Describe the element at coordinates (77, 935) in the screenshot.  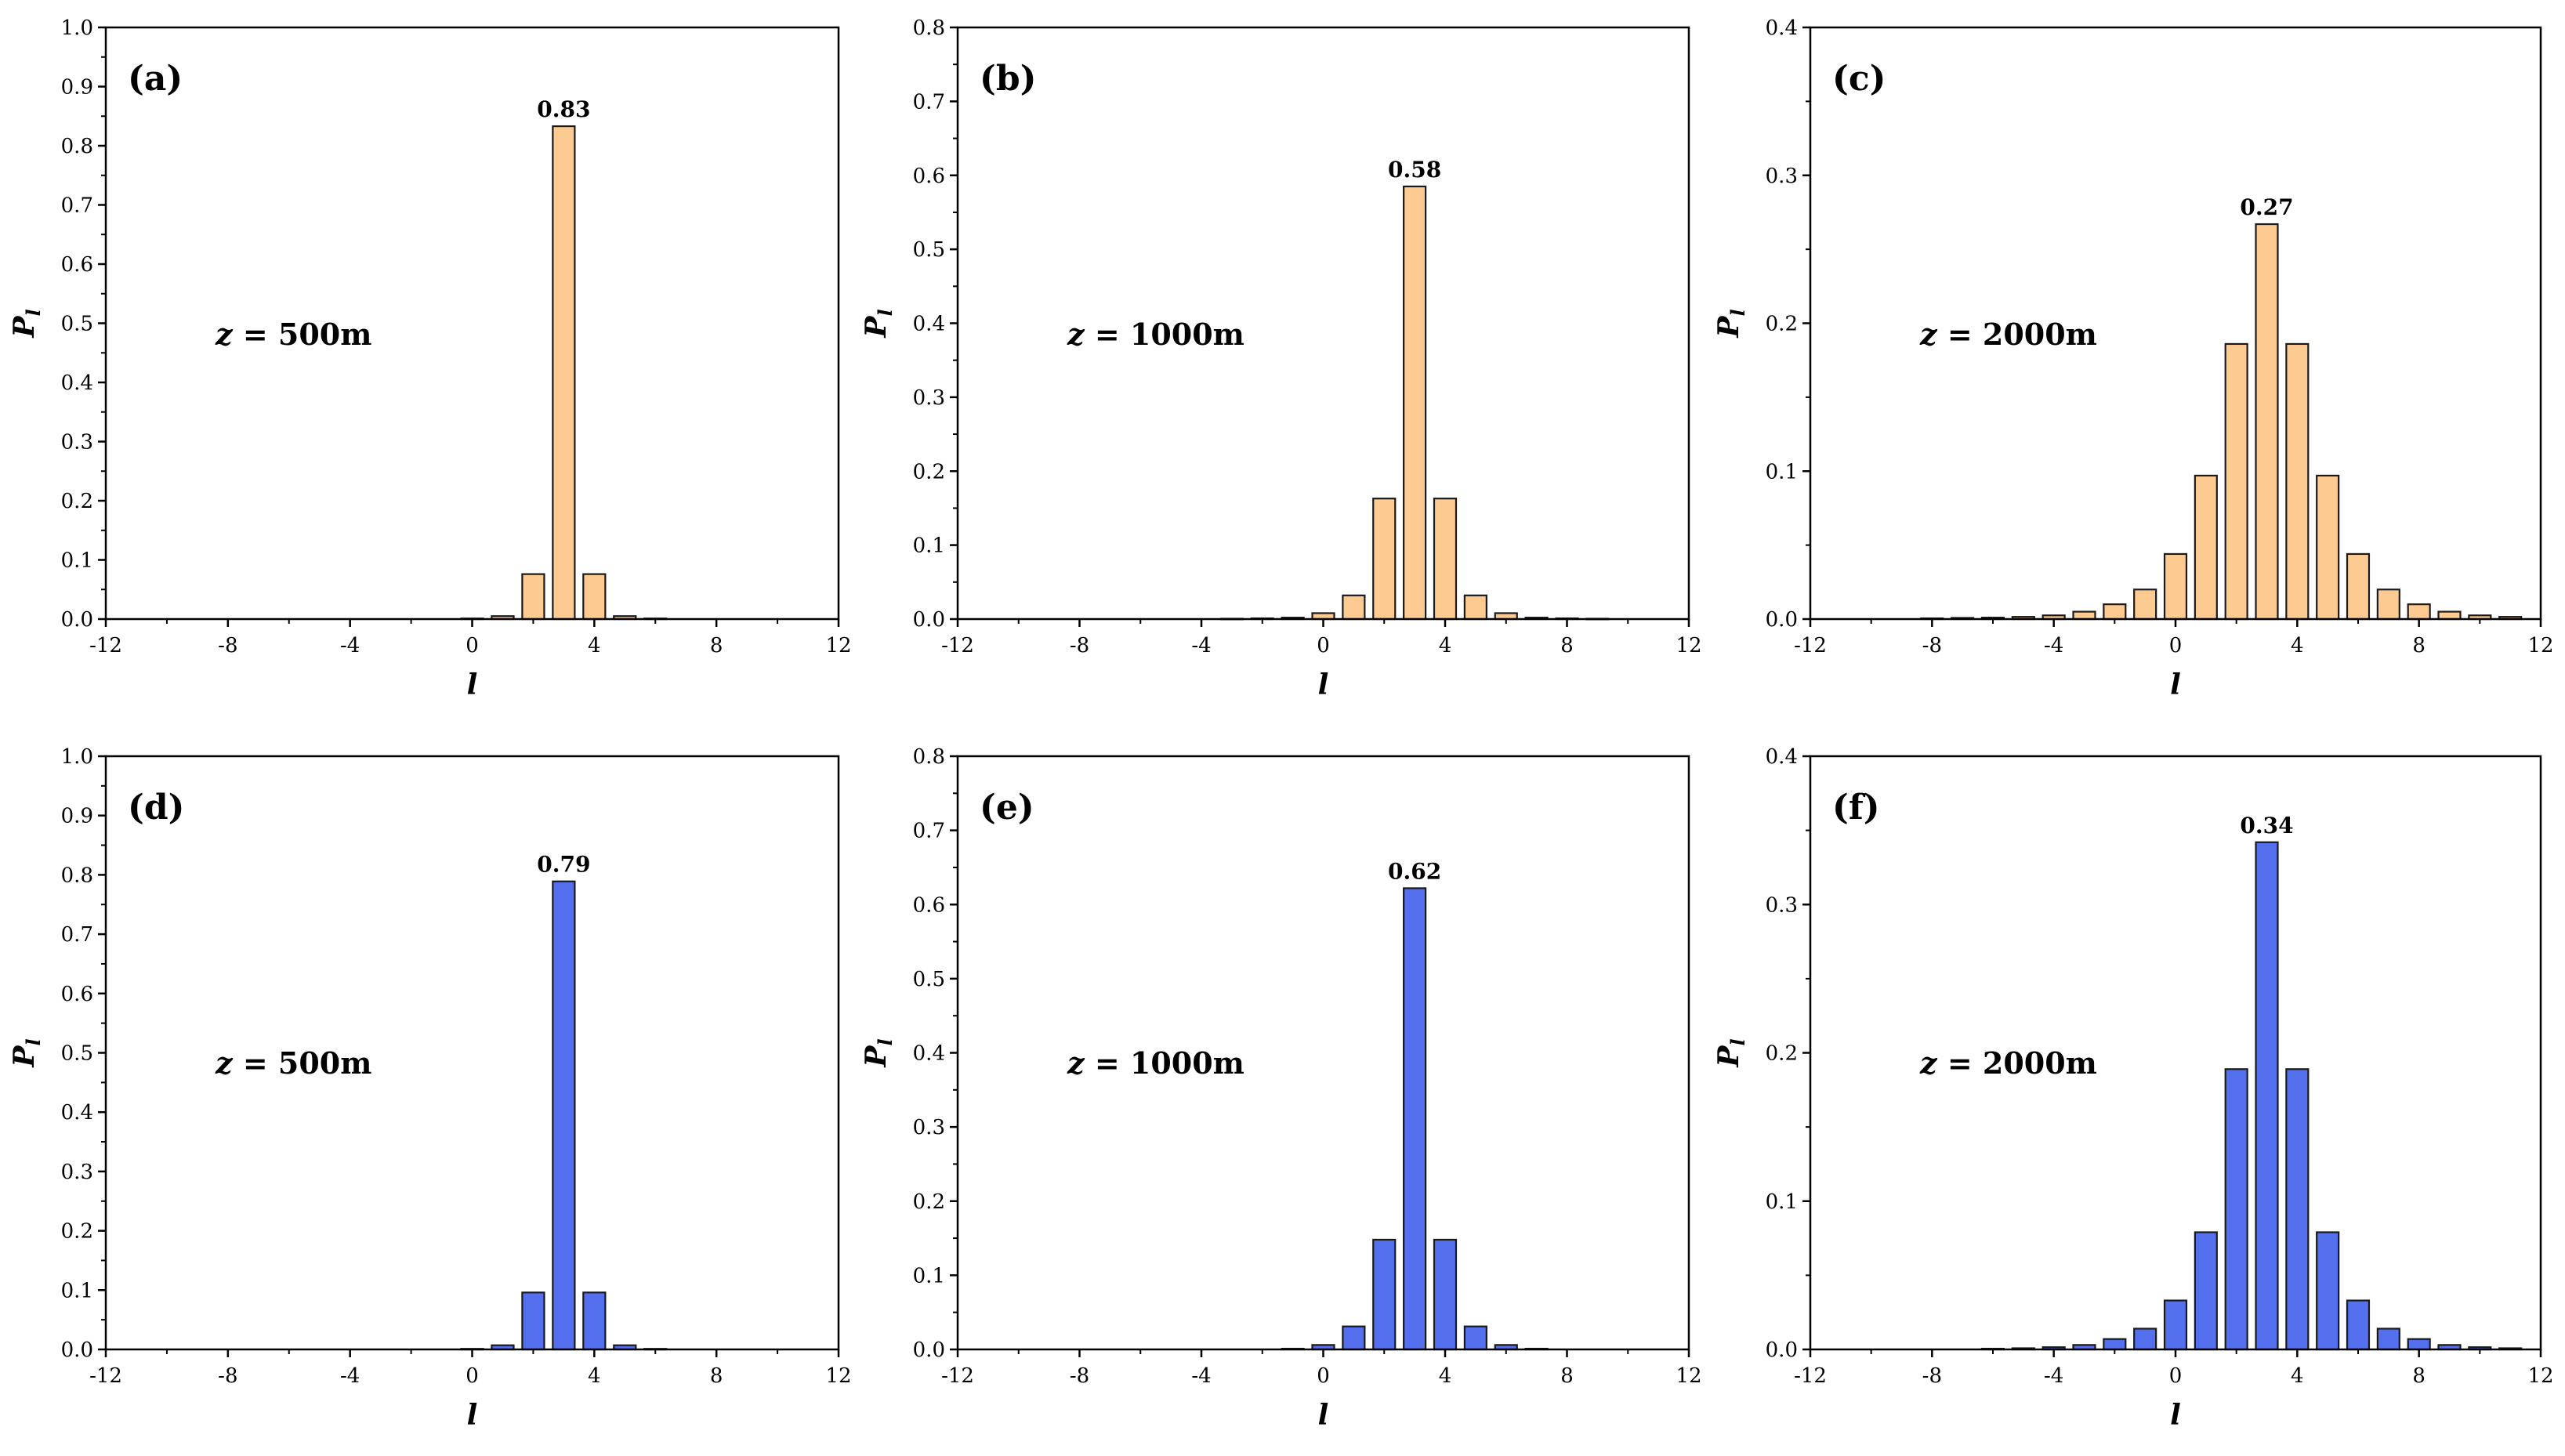
I see `chart-d-y-tick-label: 0.7` at that location.